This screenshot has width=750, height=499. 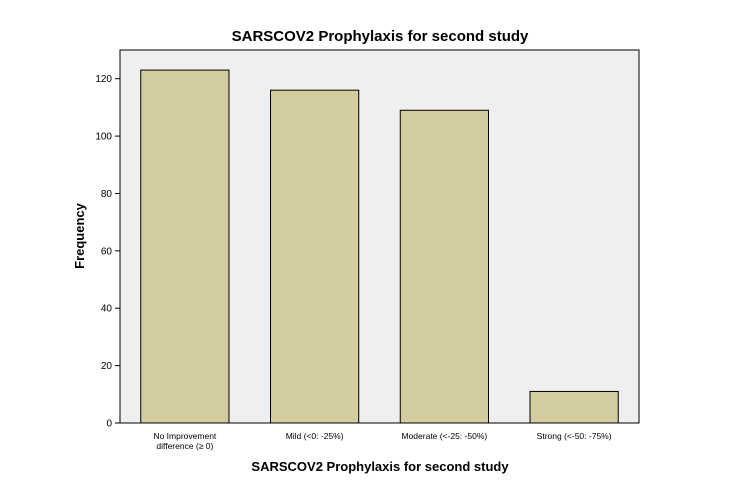 What do you see at coordinates (574, 436) in the screenshot?
I see `x-tick-label: Strong (<-50: -75%)` at bounding box center [574, 436].